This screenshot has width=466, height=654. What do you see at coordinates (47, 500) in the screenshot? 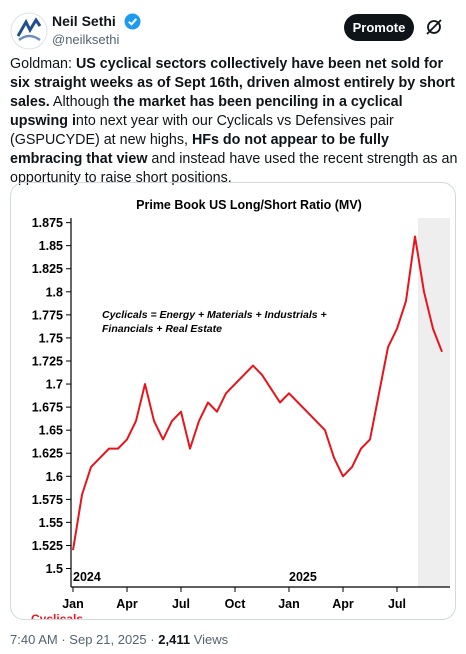
I see `y-tick-label: 1.575` at bounding box center [47, 500].